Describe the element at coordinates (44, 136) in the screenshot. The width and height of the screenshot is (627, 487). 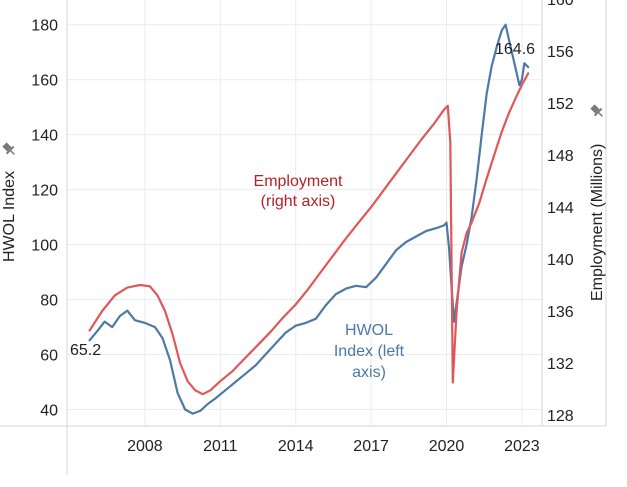
I see `y-left-tick-label: 140` at that location.